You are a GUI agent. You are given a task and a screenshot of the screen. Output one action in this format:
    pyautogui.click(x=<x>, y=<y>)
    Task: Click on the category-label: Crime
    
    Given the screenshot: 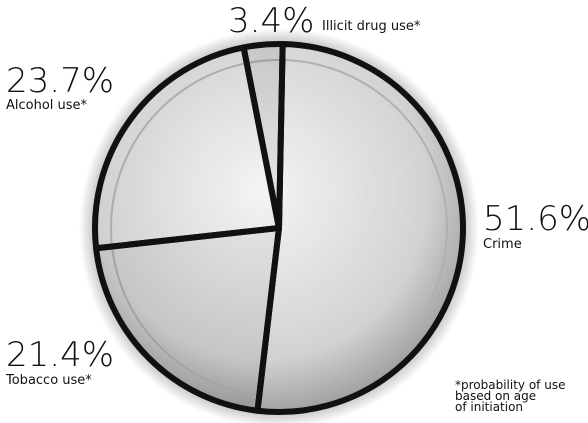 What is the action you would take?
    pyautogui.click(x=502, y=244)
    